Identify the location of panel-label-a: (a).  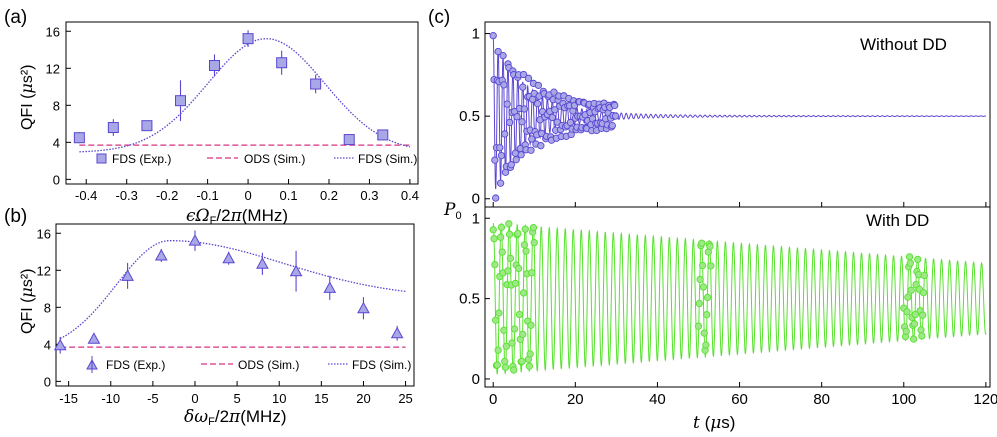
(15, 17).